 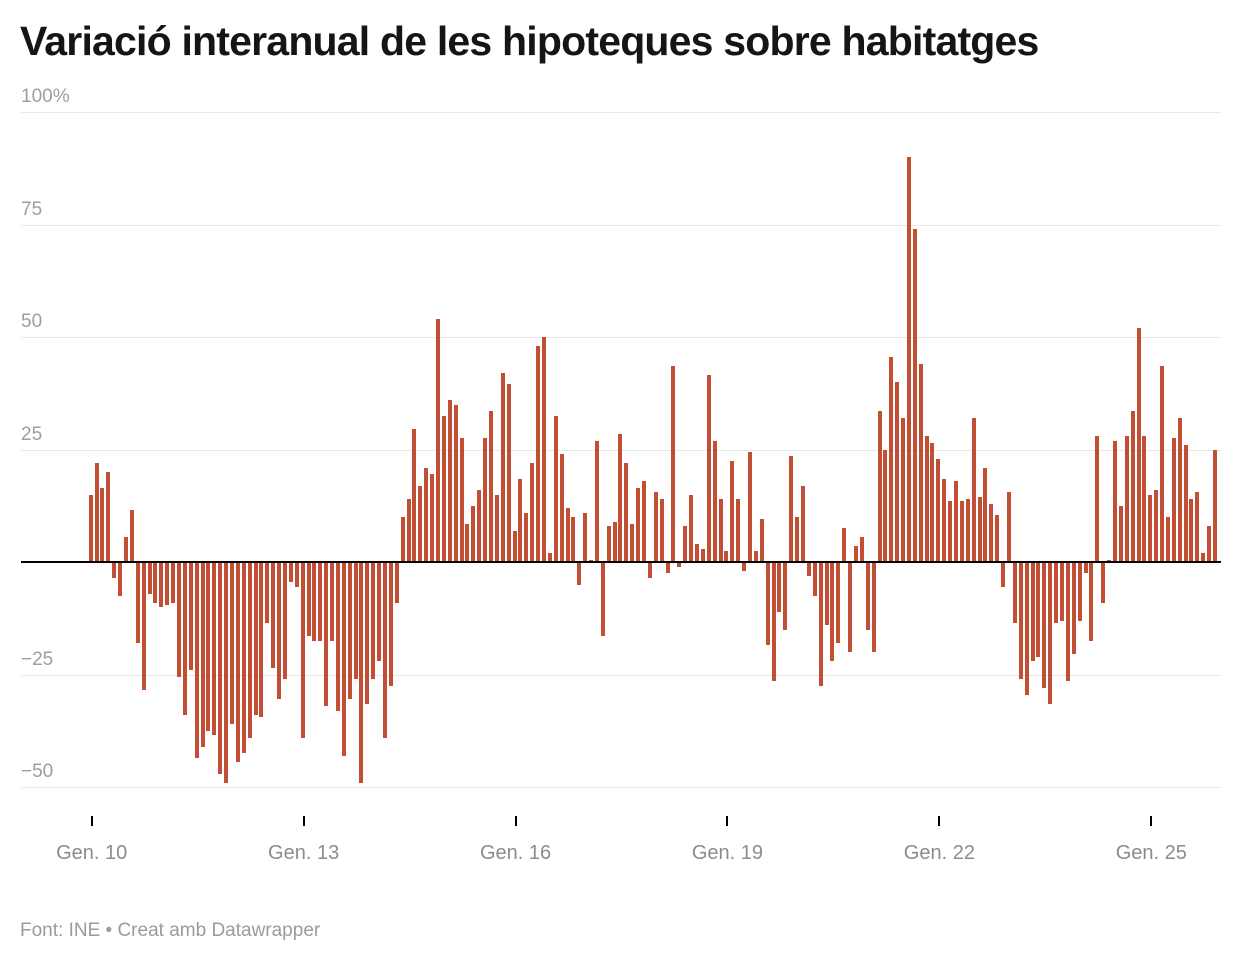 I want to click on bar-des-2025, so click(x=1215, y=505).